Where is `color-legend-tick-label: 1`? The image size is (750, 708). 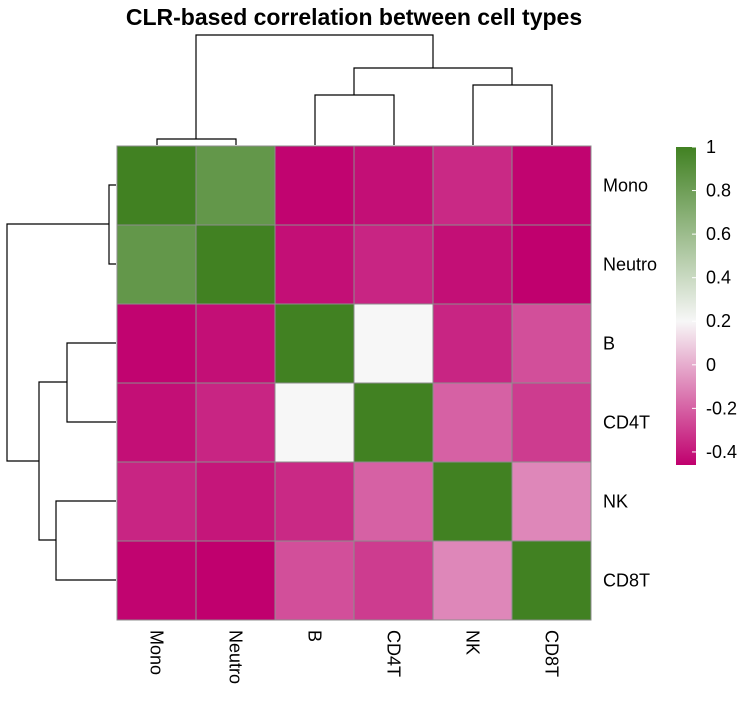
color-legend-tick-label: 1 is located at coordinates (711, 147).